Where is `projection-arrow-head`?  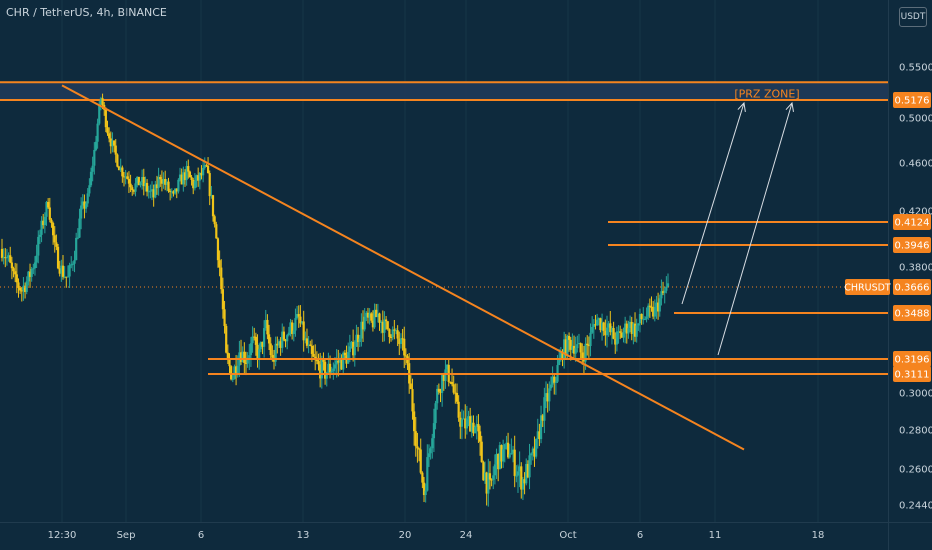 projection-arrow-head is located at coordinates (741, 106).